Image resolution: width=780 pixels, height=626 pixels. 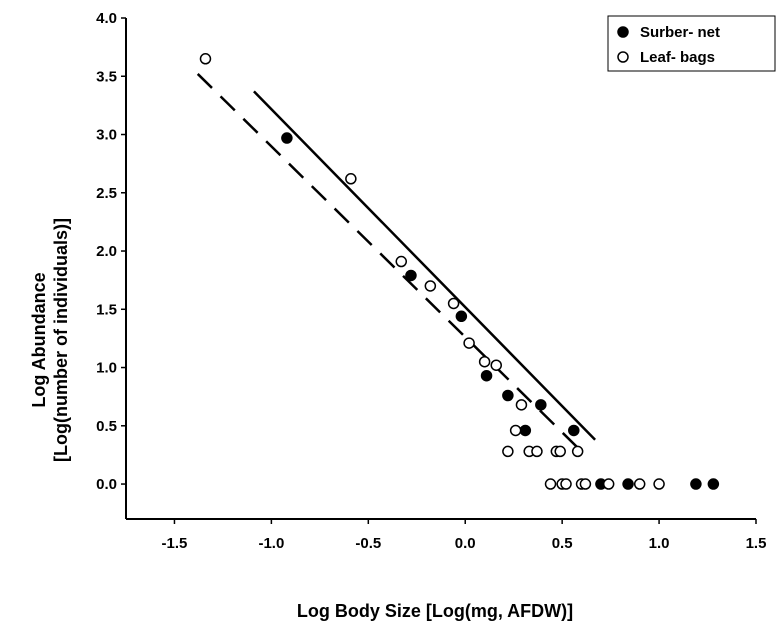 I want to click on y-tick-label: 0.5, so click(x=106, y=426).